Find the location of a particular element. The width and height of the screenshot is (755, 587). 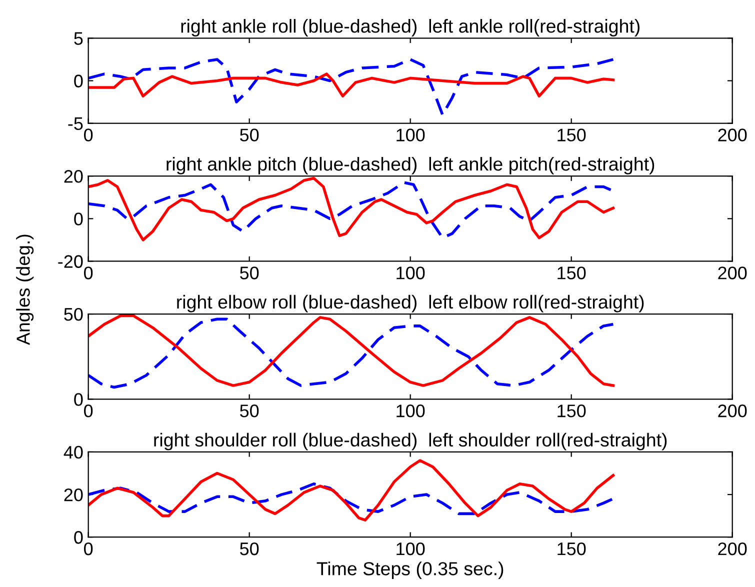

y-tick-label: 40 is located at coordinates (73, 452).